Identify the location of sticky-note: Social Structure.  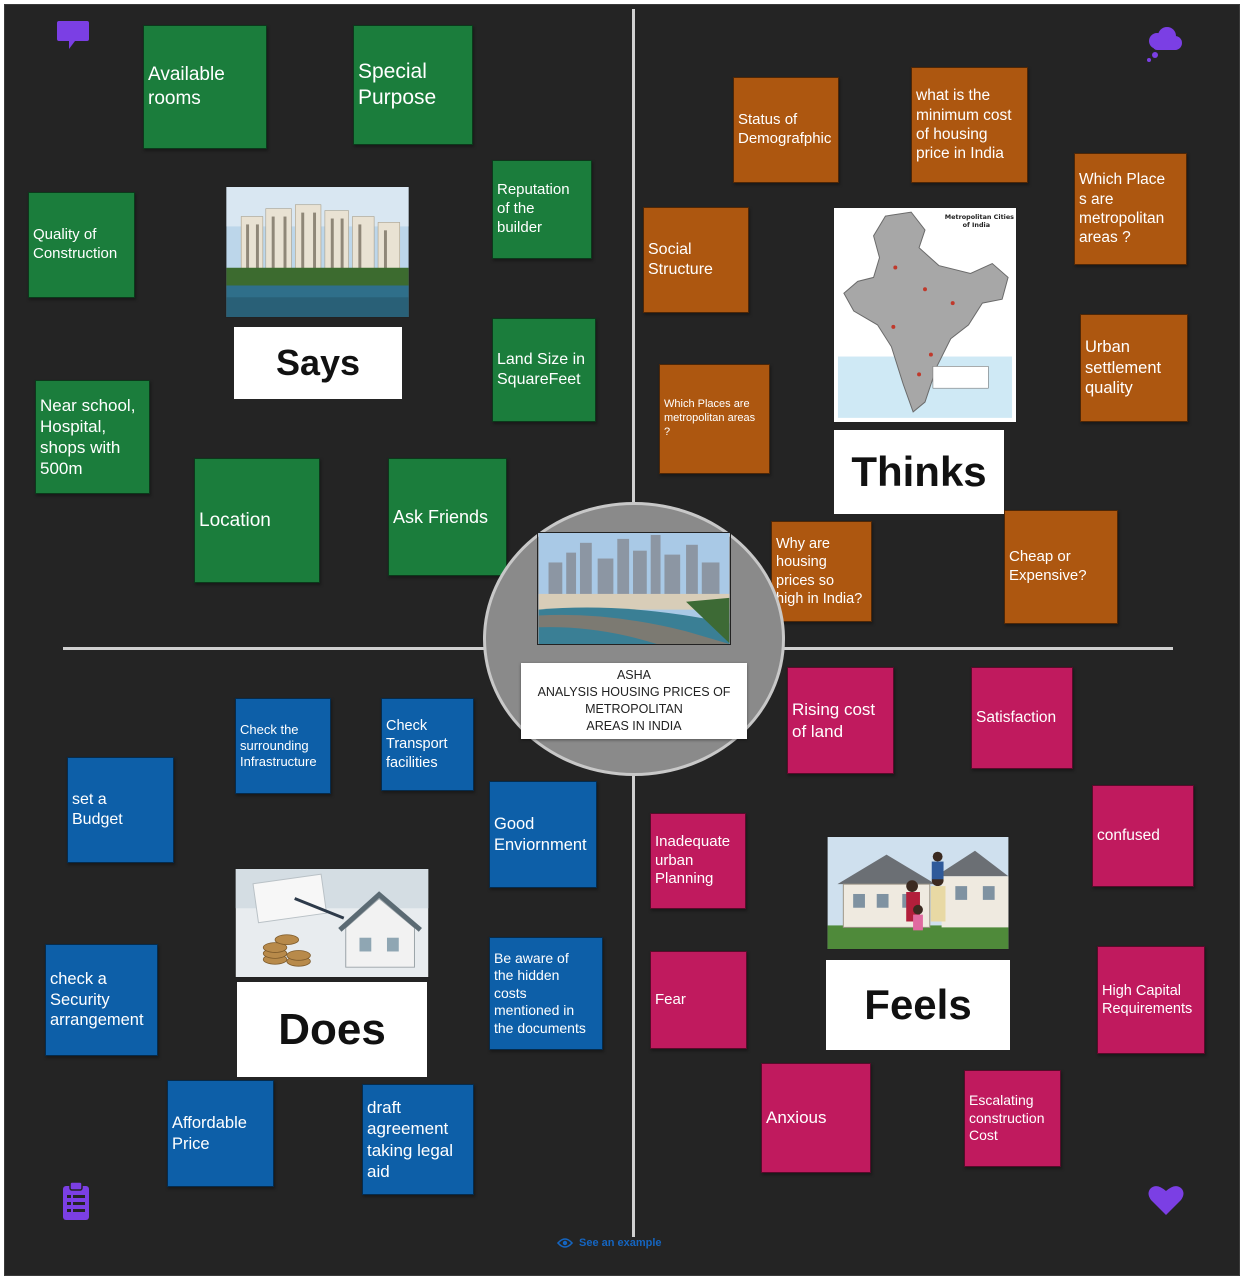
(696, 260).